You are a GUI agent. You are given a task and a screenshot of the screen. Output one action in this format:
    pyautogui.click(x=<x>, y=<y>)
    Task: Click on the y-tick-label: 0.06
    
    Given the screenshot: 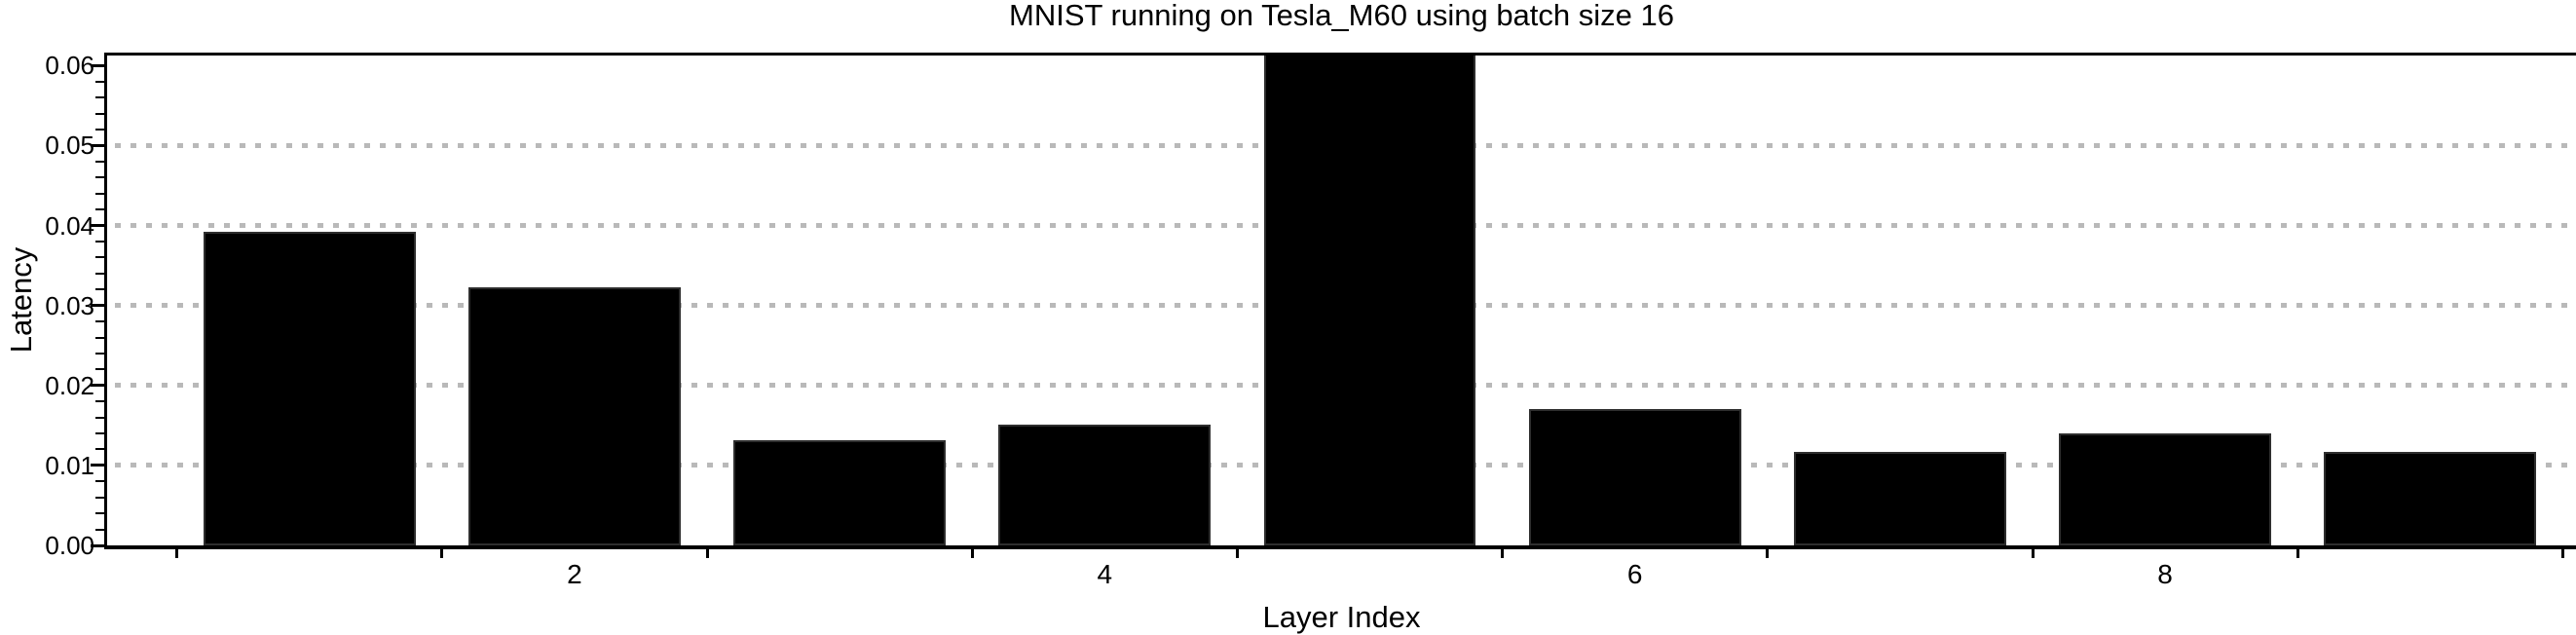 What is the action you would take?
    pyautogui.click(x=69, y=66)
    